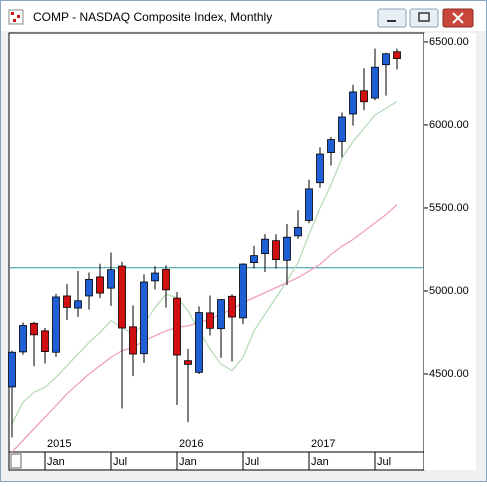  Describe the element at coordinates (449, 208) in the screenshot. I see `y-tick-label: 5500.00` at that location.